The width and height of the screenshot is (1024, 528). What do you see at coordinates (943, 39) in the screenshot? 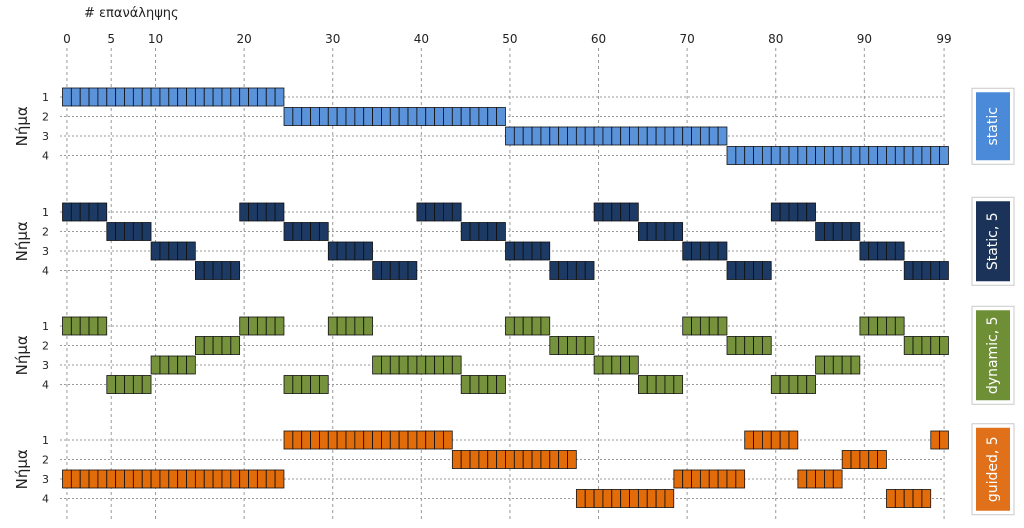
I see `x-tick-label: 99` at bounding box center [943, 39].